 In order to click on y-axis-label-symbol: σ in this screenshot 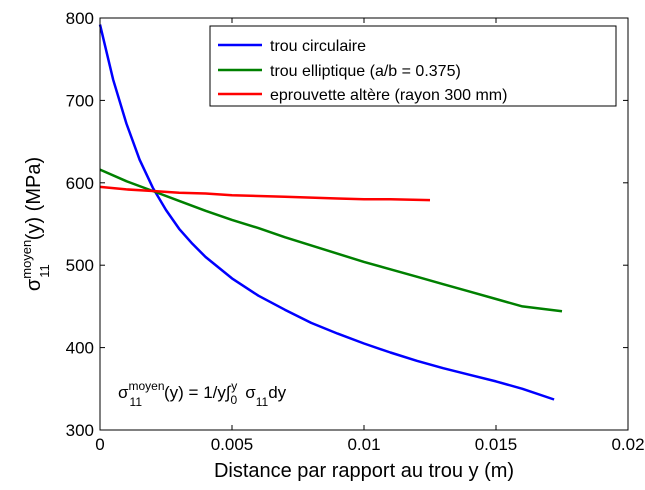, I will do `click(34, 284)`.